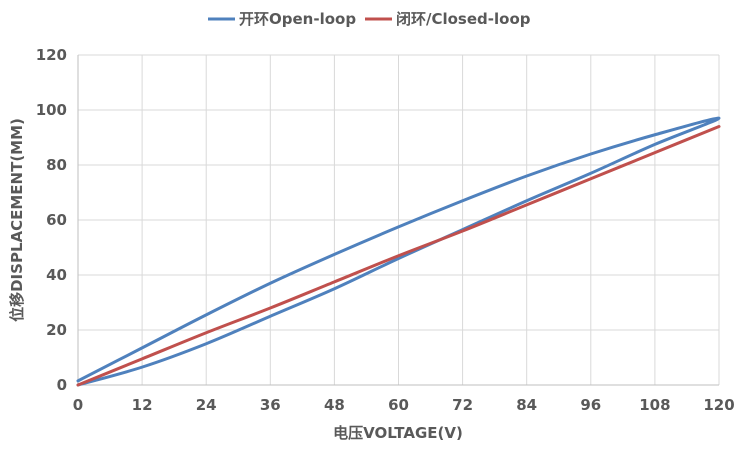 The height and width of the screenshot is (454, 740). Describe the element at coordinates (297, 19) in the screenshot. I see `legend-label: 开环Open-loop` at that location.